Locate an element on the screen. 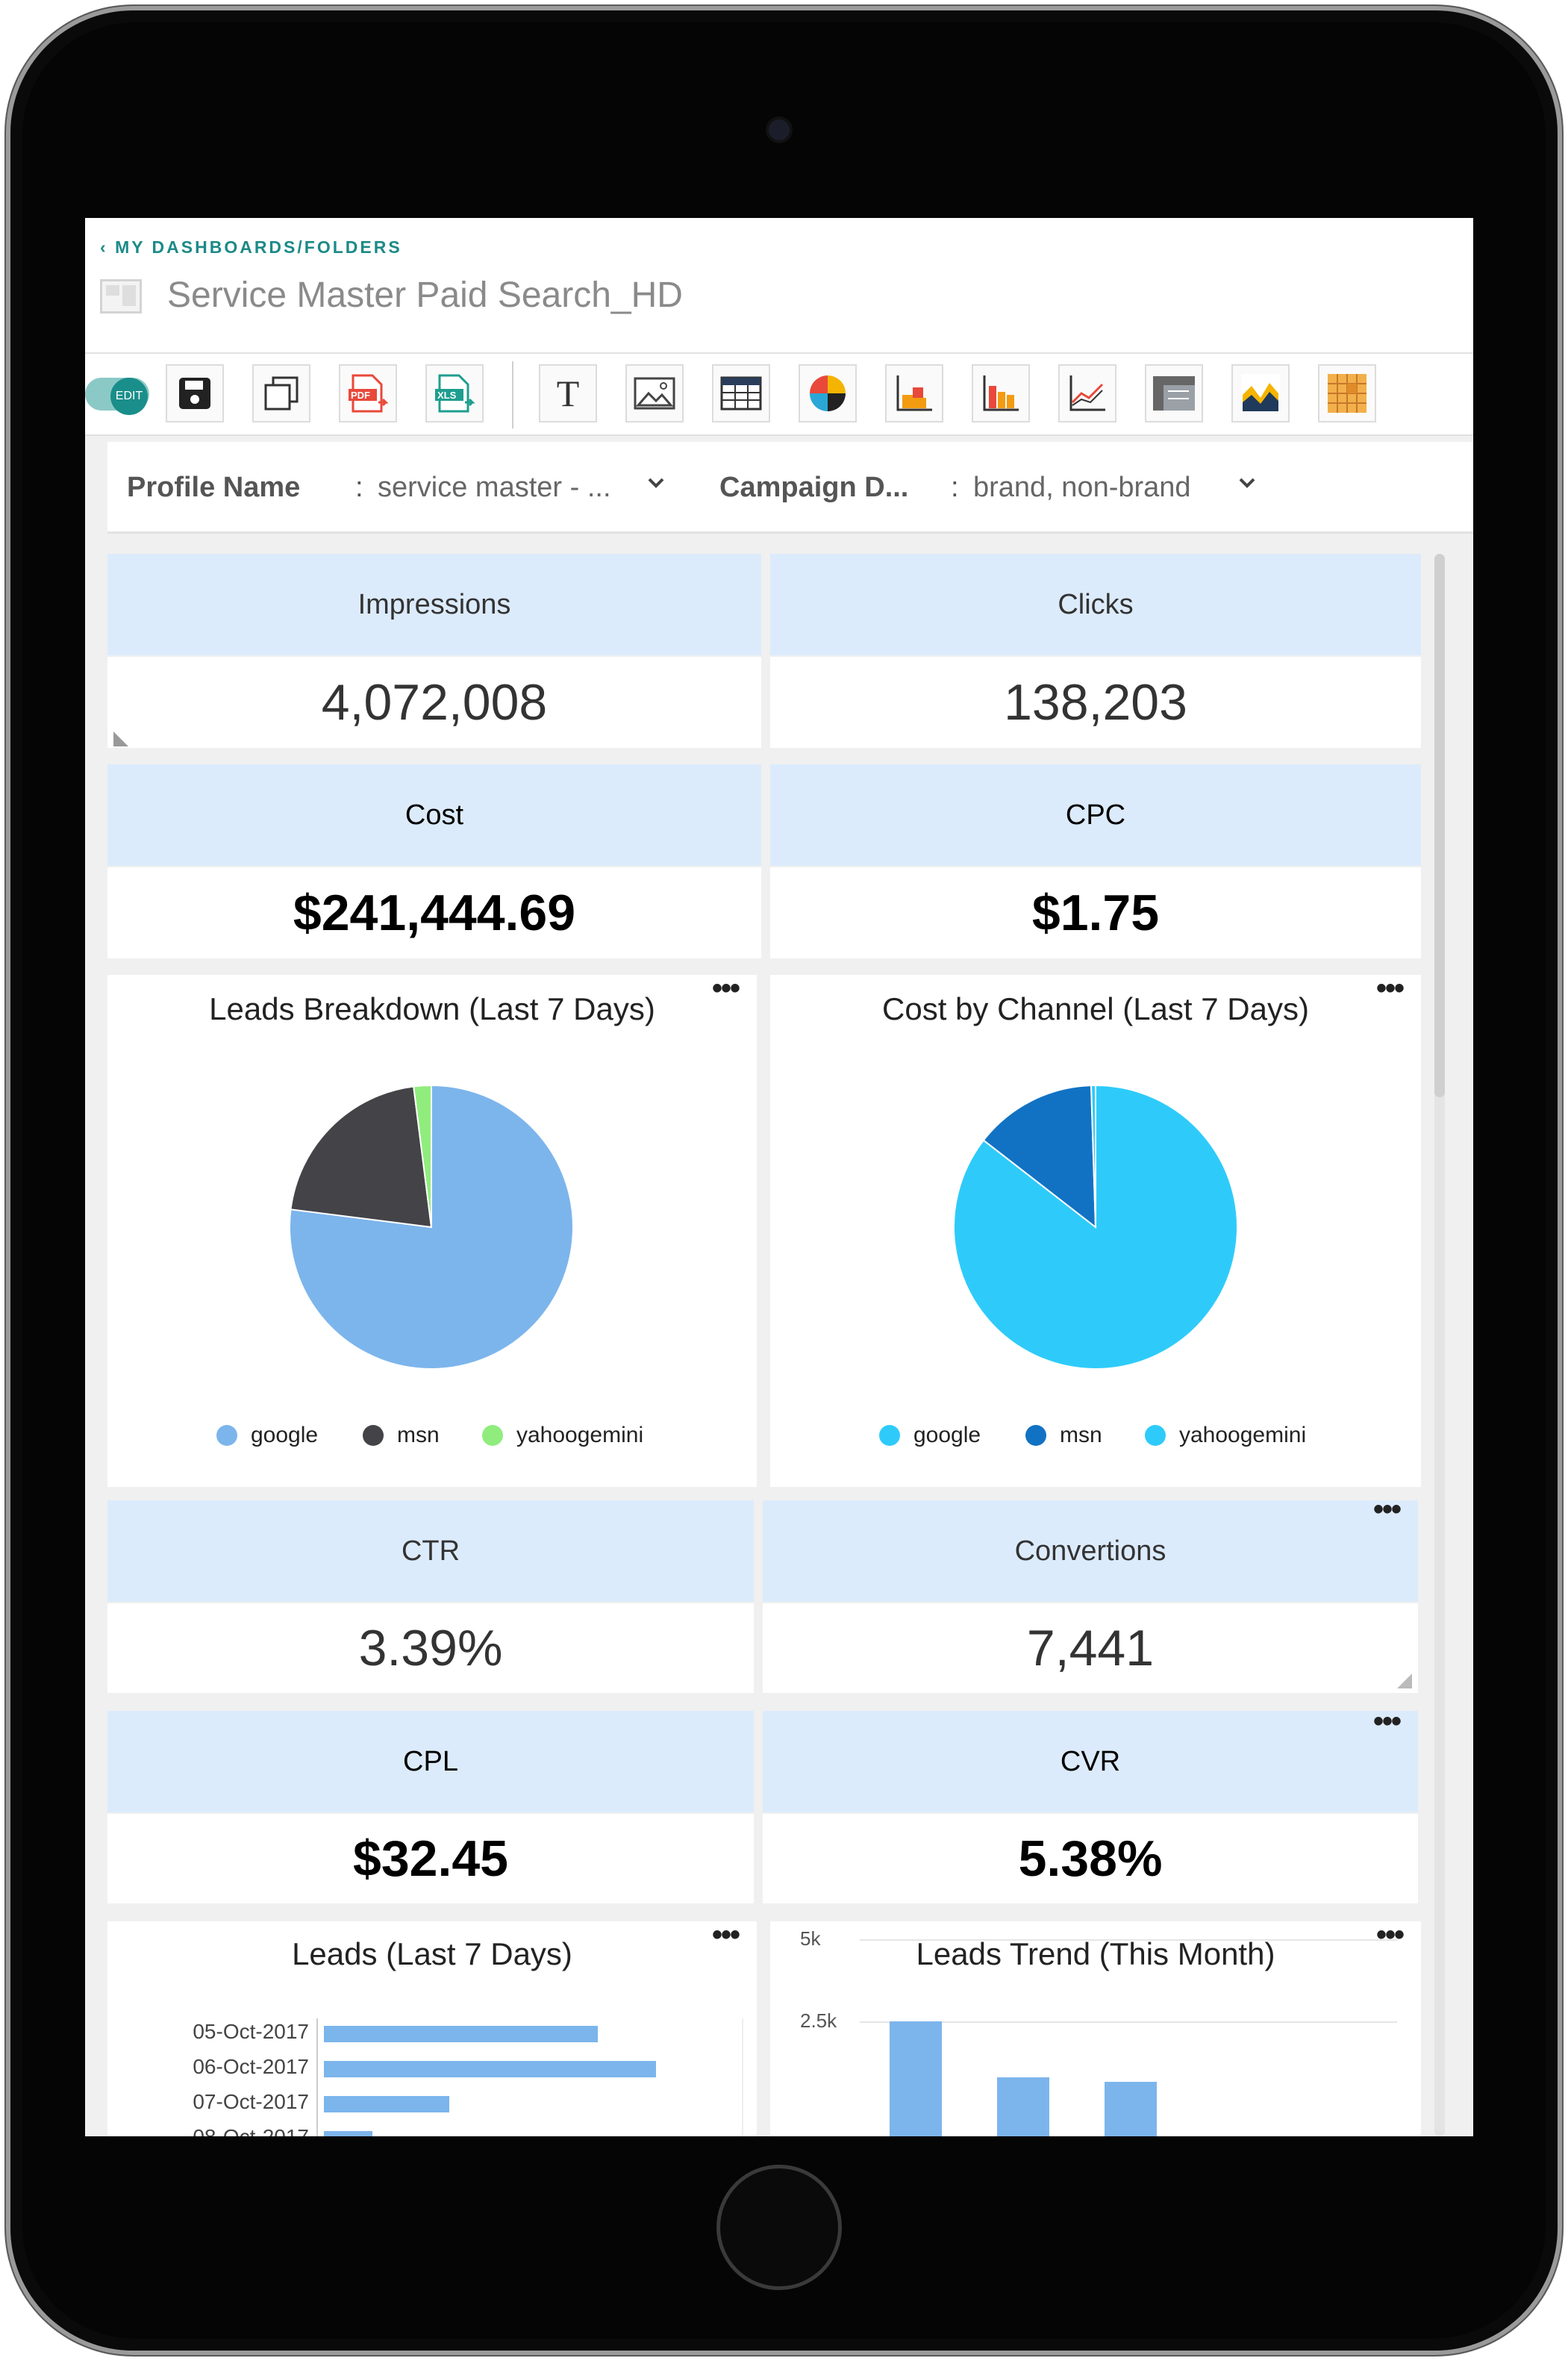 This screenshot has width=1568, height=2361. y-tick-label: 2.5k is located at coordinates (819, 2021).